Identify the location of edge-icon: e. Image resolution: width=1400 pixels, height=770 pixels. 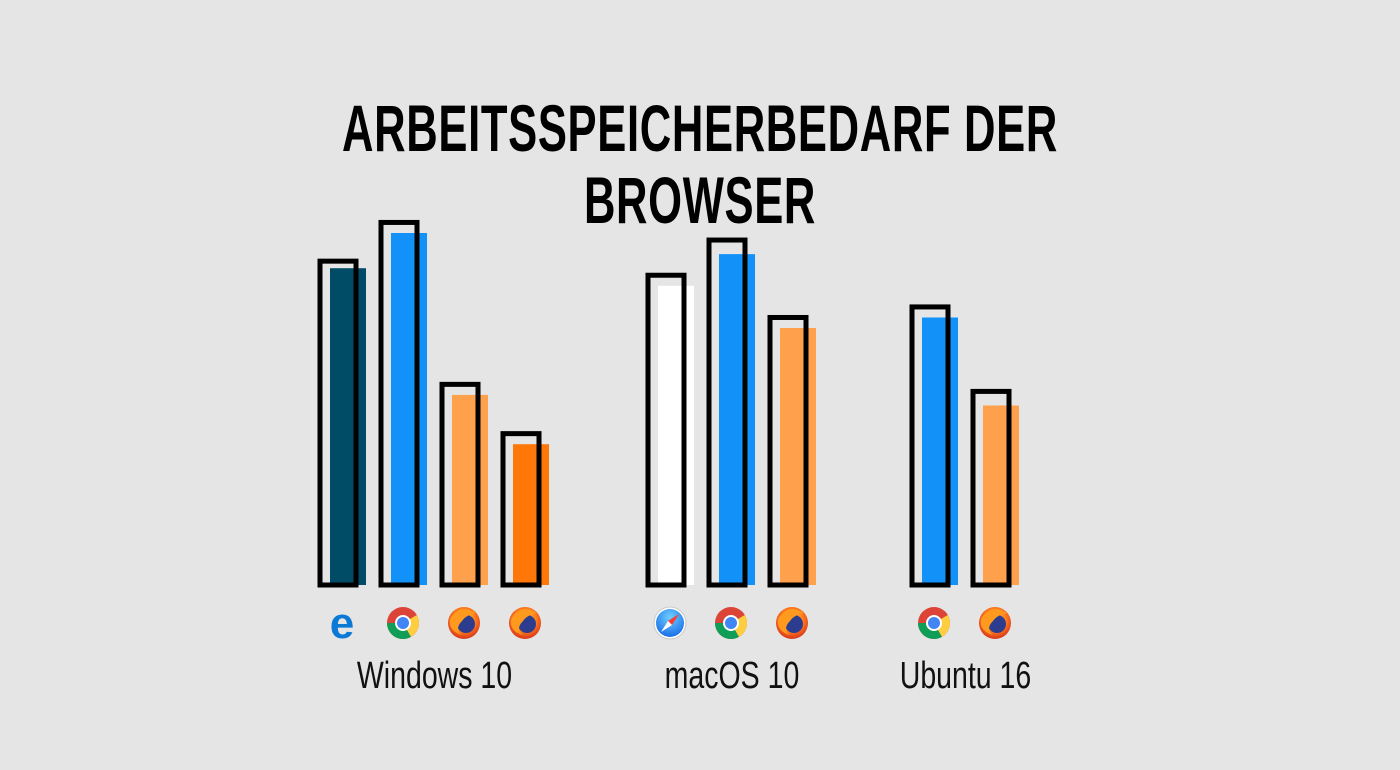
(342, 623).